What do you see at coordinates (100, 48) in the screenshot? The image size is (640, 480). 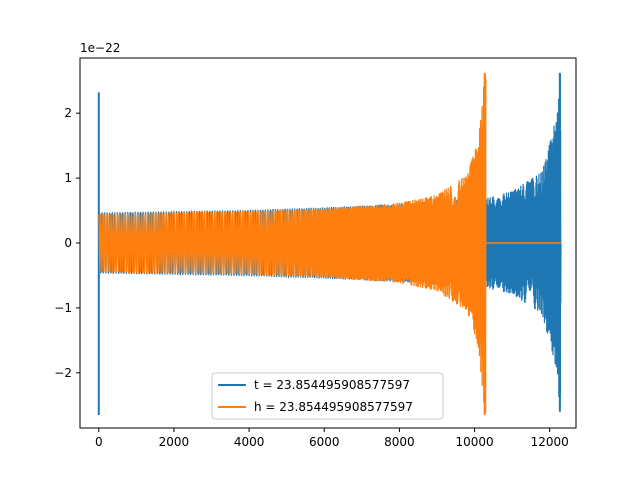 I see `y-scale-label: 1e−22` at bounding box center [100, 48].